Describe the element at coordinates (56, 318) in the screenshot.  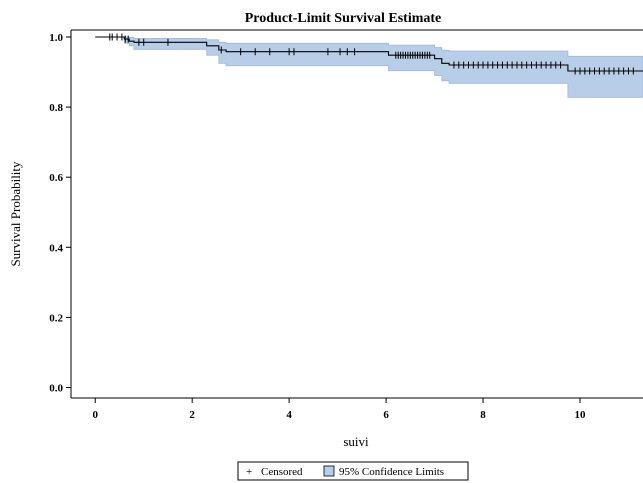
I see `y-tick-label: 0.2` at that location.